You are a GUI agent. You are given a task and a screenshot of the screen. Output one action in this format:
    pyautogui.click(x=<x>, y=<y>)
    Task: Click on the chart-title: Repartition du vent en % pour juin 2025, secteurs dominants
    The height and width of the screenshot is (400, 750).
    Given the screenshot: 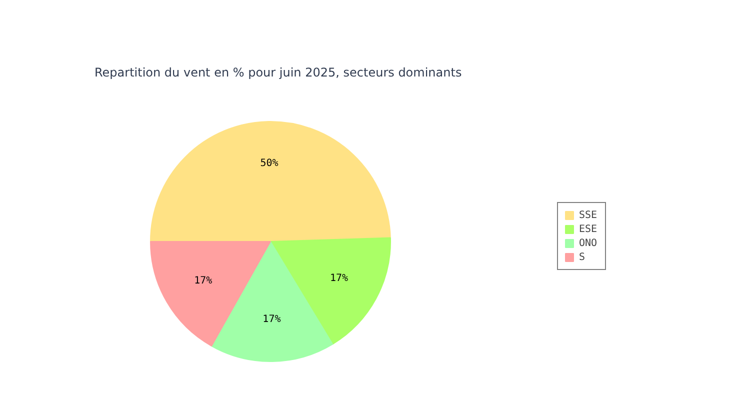 What is the action you would take?
    pyautogui.click(x=278, y=73)
    